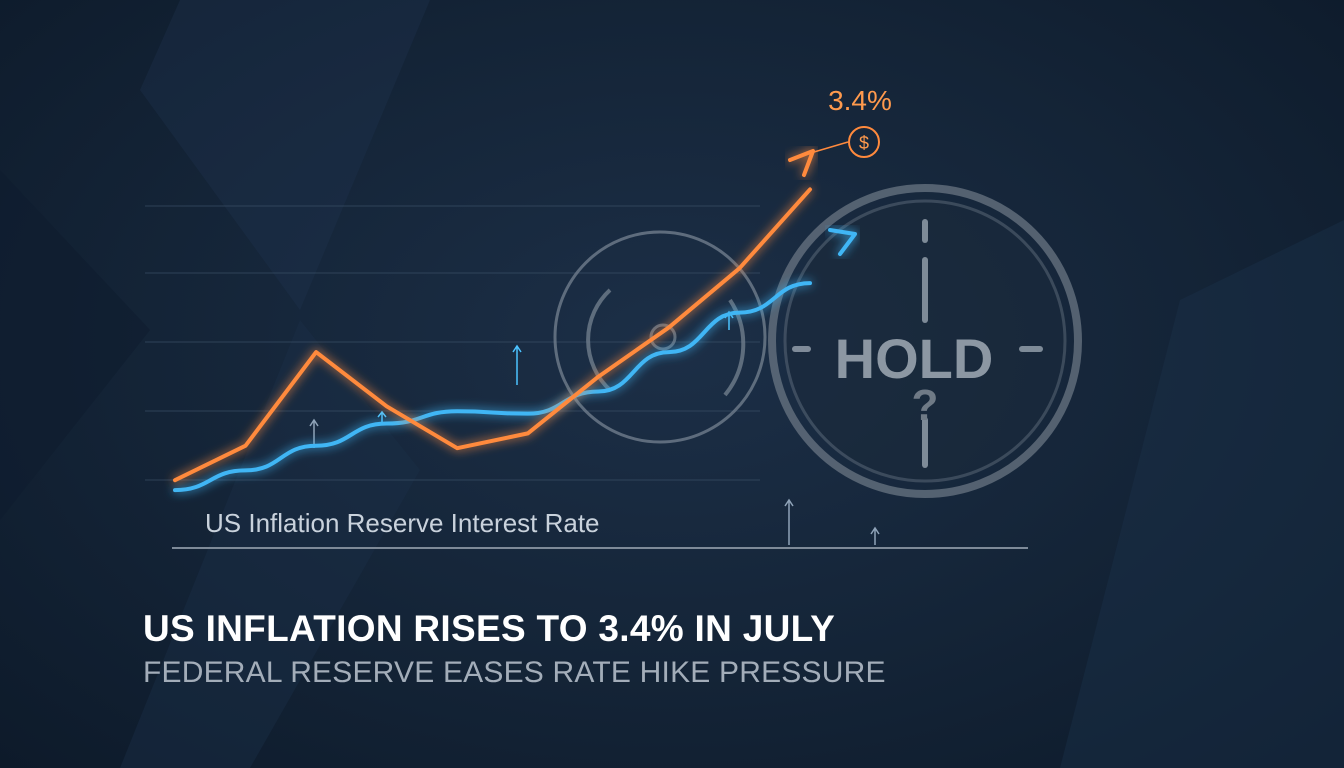 The width and height of the screenshot is (1344, 768). I want to click on inflation-arrowhead, so click(801, 163).